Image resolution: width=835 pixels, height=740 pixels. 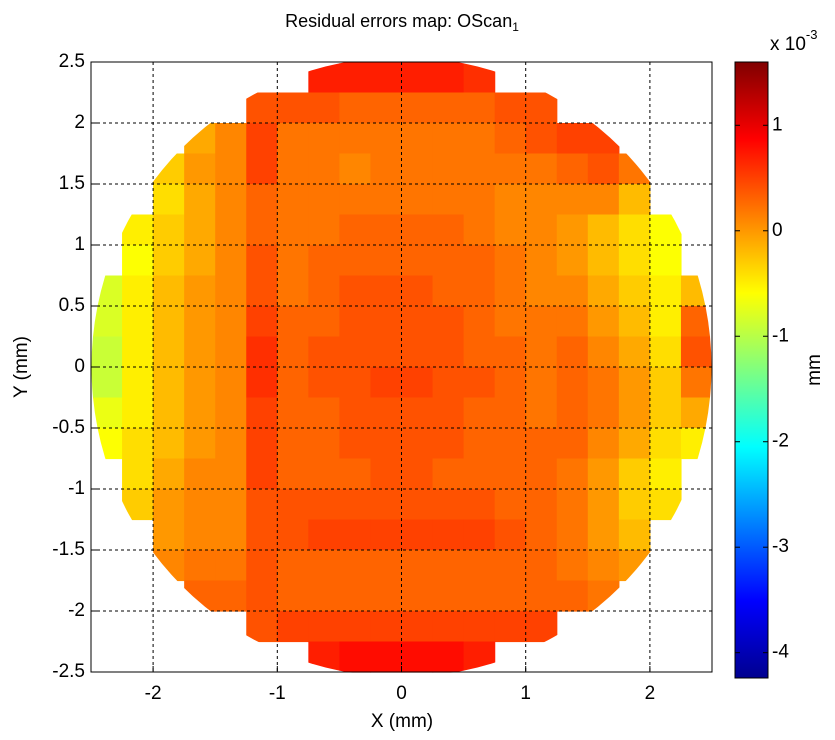 What do you see at coordinates (68, 549) in the screenshot?
I see `y-tick-label: -1.5` at bounding box center [68, 549].